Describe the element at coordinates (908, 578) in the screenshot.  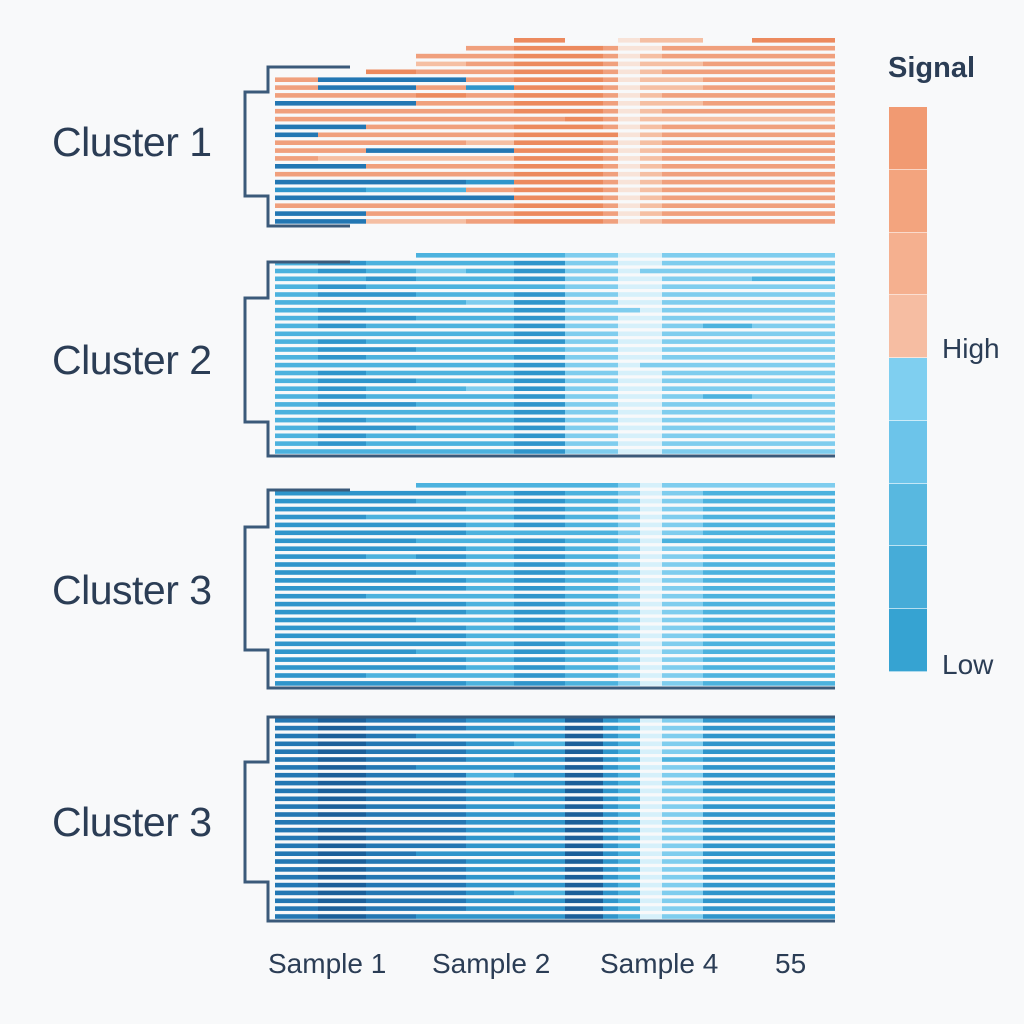
I see `legend-swatch` at that location.